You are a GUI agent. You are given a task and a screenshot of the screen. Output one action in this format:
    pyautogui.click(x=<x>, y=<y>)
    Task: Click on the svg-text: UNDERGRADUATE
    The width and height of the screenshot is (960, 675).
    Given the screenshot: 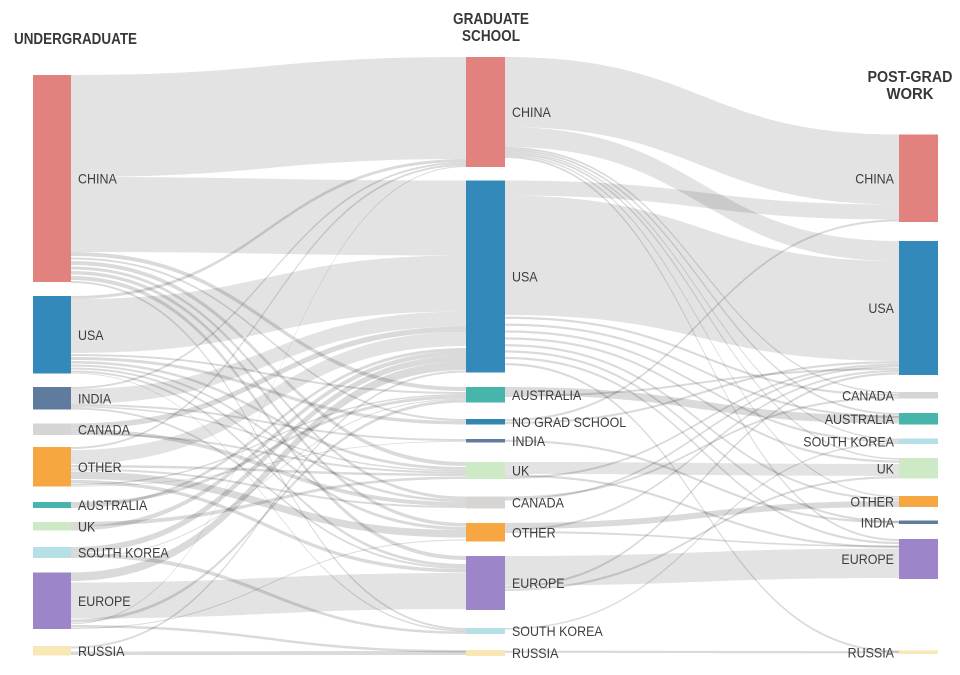 What is the action you would take?
    pyautogui.click(x=75, y=39)
    